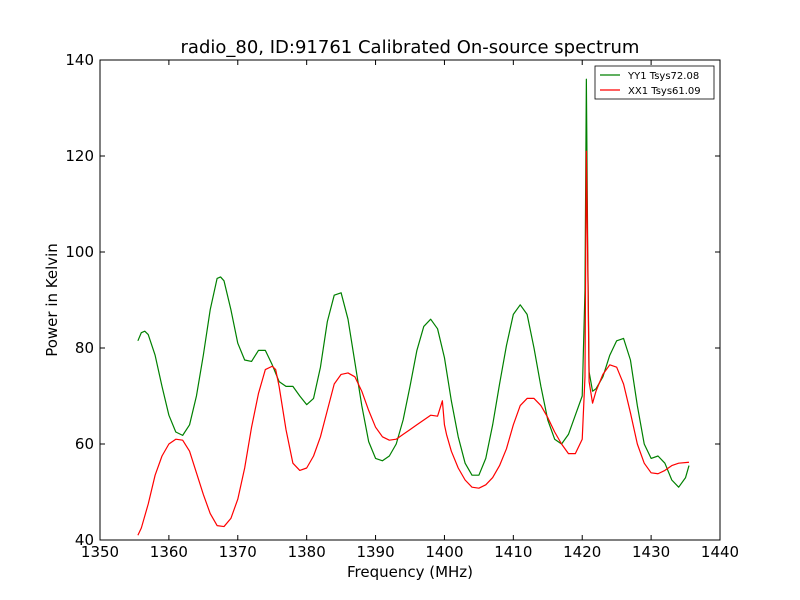 The height and width of the screenshot is (600, 800). I want to click on x-tick-label: 1440, so click(720, 552).